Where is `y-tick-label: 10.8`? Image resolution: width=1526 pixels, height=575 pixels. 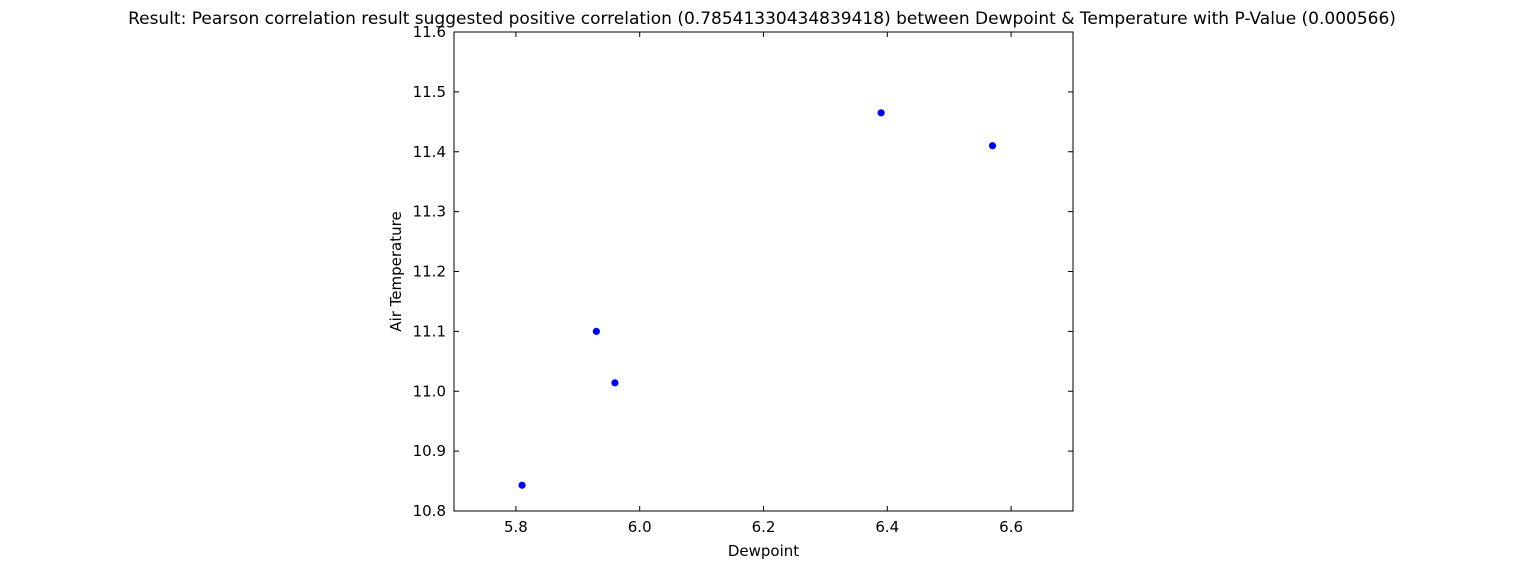 y-tick-label: 10.8 is located at coordinates (429, 511).